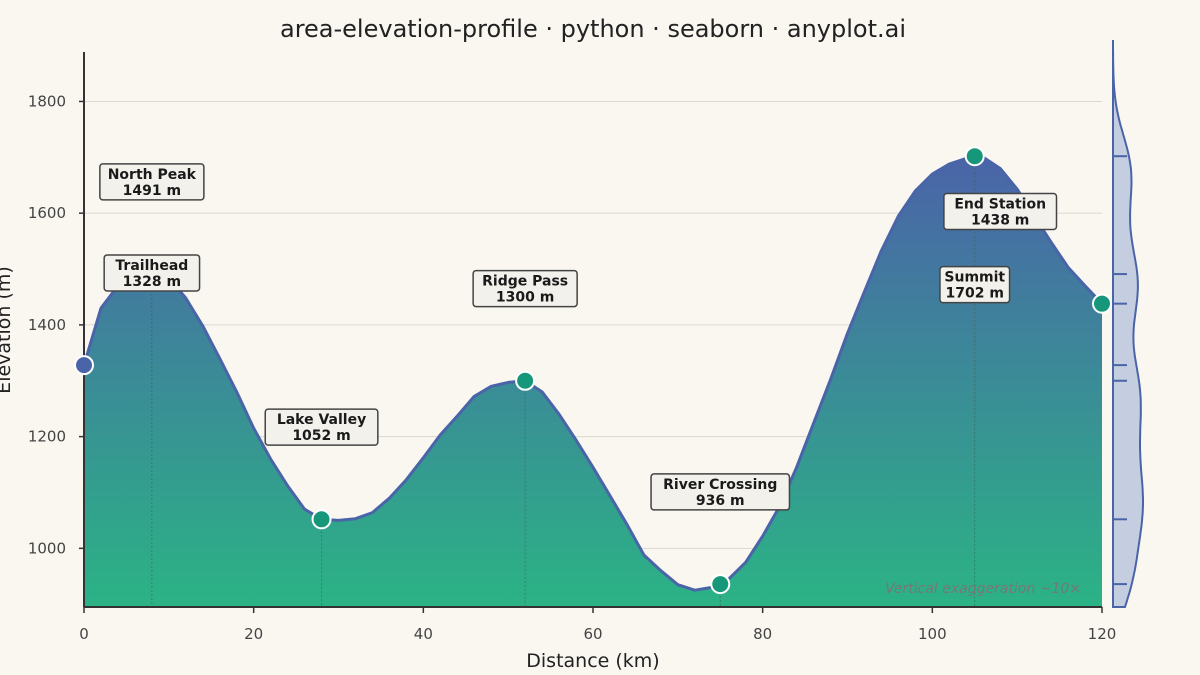 Image resolution: width=1200 pixels, height=675 pixels. What do you see at coordinates (152, 191) in the screenshot?
I see `annotation-elevation: 1491 m` at bounding box center [152, 191].